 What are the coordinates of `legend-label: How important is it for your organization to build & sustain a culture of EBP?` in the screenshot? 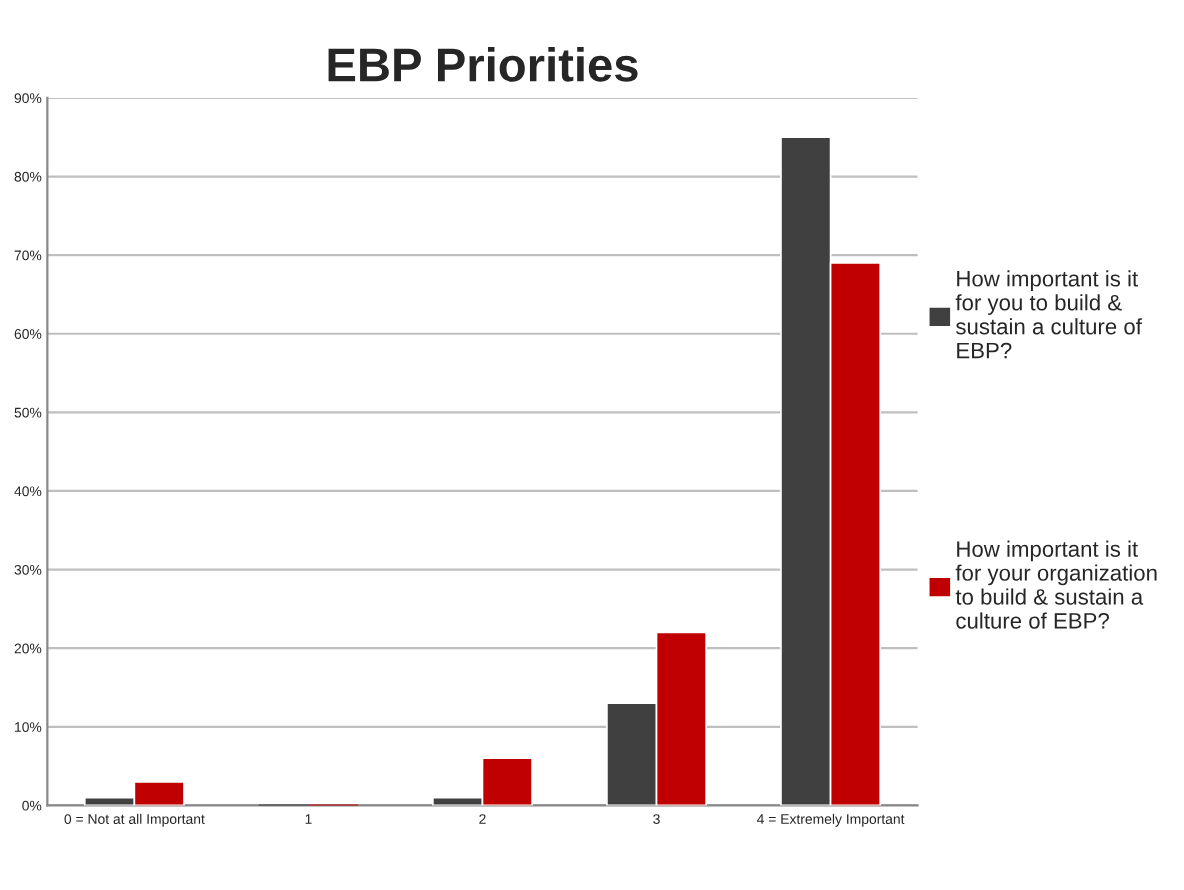 It's located at (1056, 584).